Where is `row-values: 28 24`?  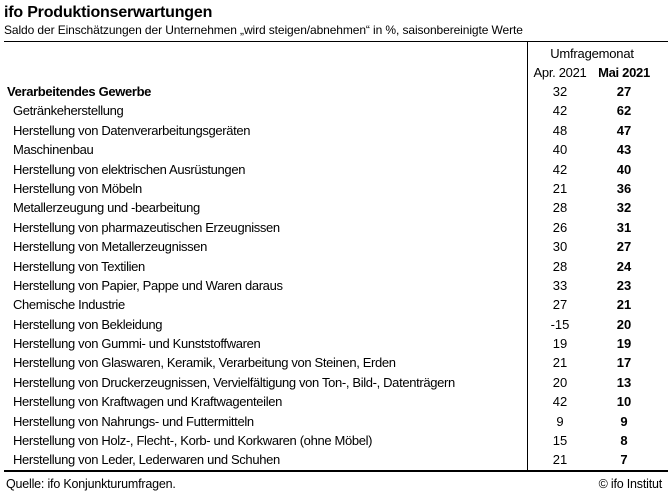
row-values: 28 24 is located at coordinates (597, 266).